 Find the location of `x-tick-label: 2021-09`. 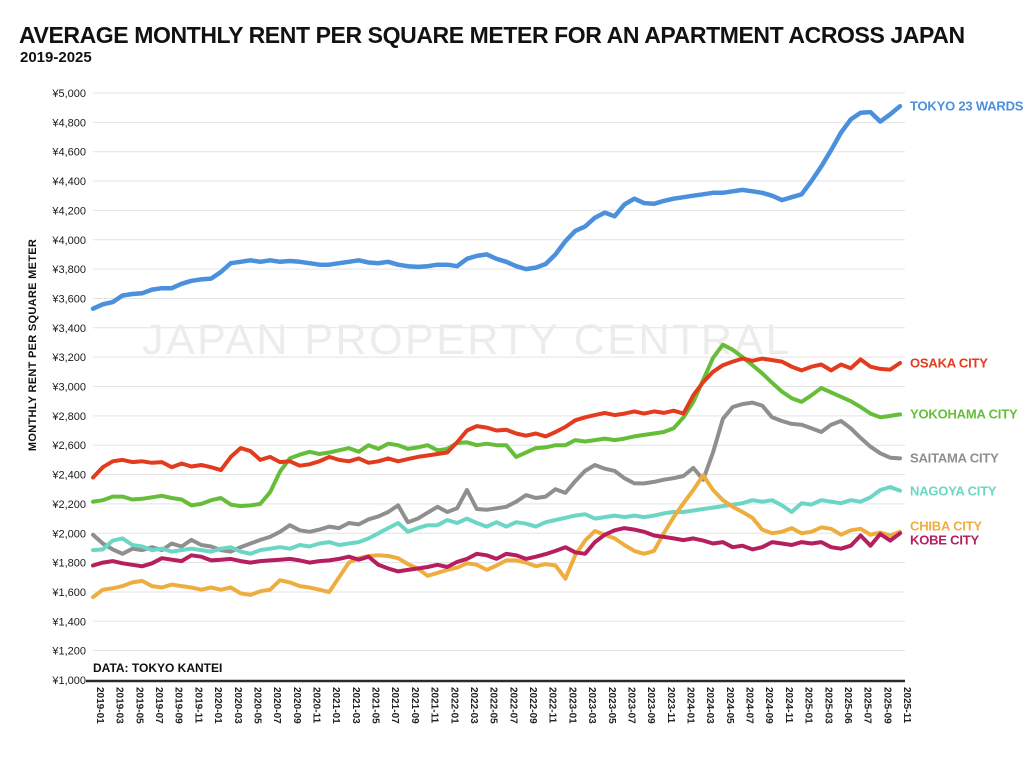

x-tick-label: 2021-09 is located at coordinates (414, 705).